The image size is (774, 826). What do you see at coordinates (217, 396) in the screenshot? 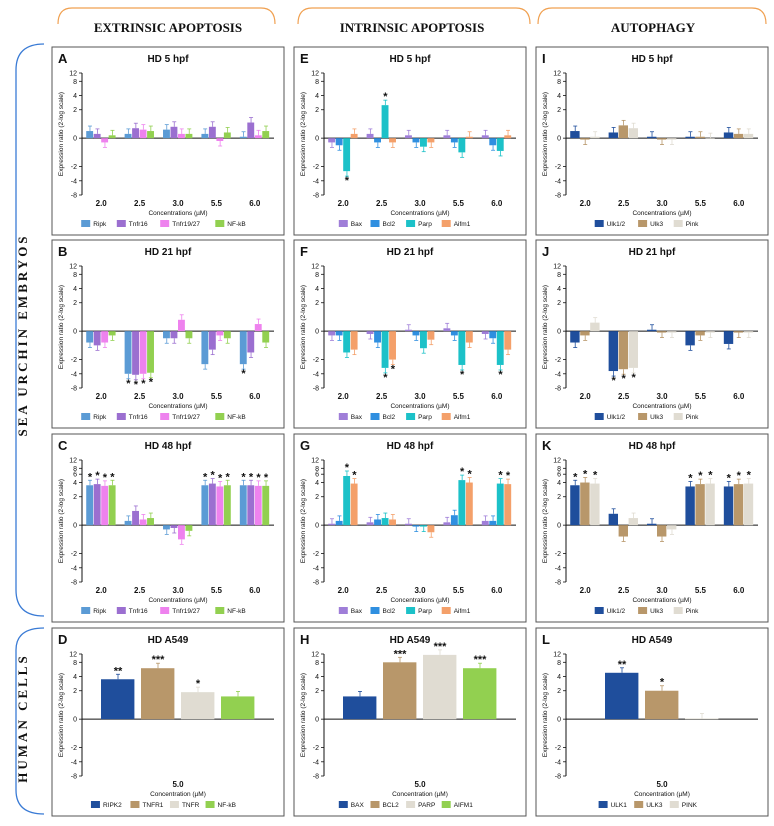
I see `x-tick-label: 5.5` at bounding box center [217, 396].